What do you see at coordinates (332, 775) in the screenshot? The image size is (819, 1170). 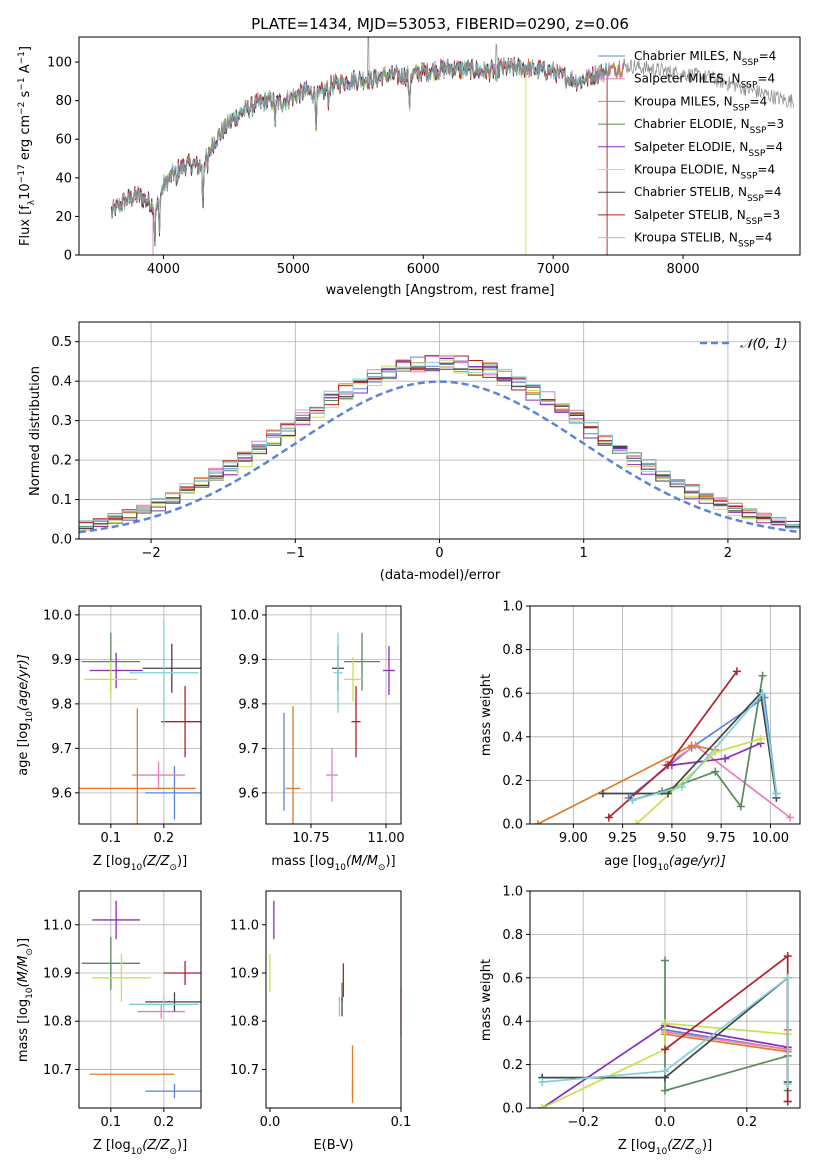 I see `errorbar-salpeter-miles` at bounding box center [332, 775].